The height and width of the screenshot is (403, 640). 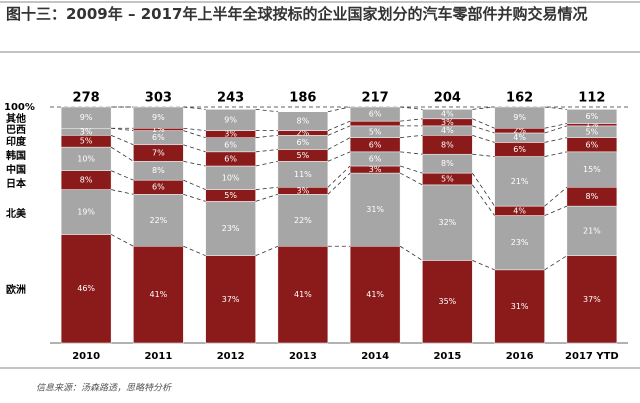 What do you see at coordinates (447, 356) in the screenshot?
I see `x-tick-label: 2015` at bounding box center [447, 356].